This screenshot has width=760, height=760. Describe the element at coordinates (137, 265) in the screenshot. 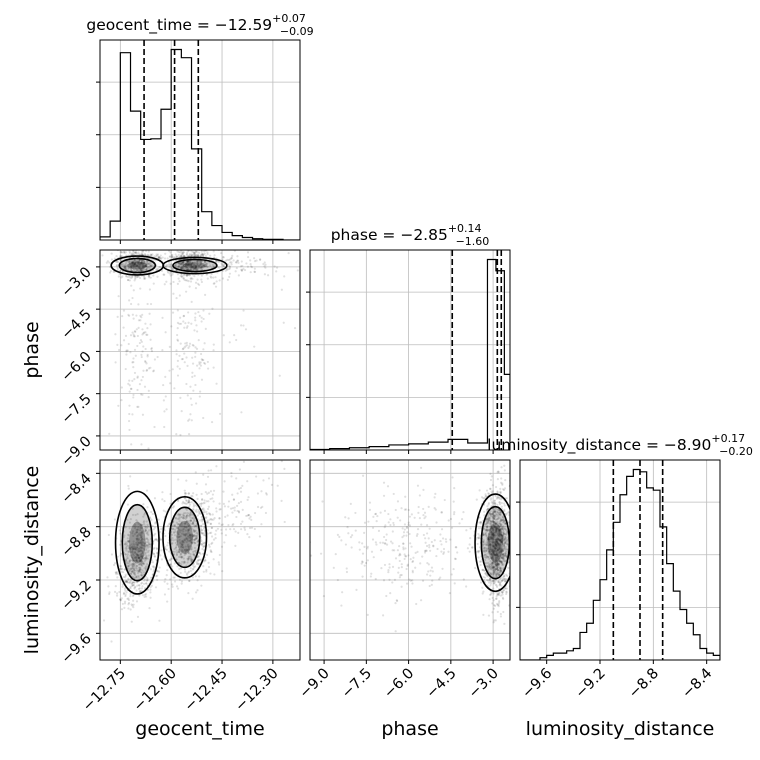

I see `contour-line` at that location.